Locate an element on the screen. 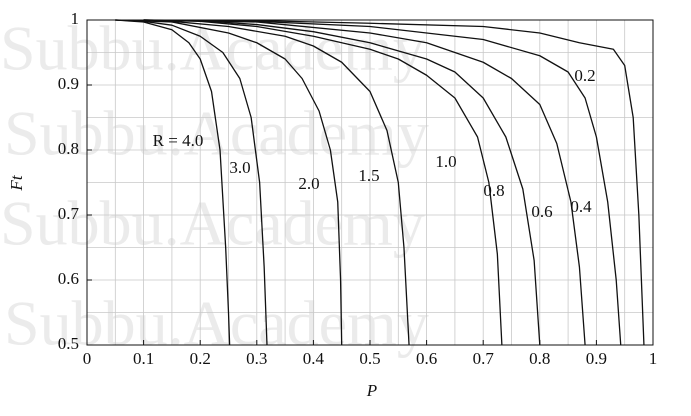 This screenshot has width=691, height=416. curve-label: 1.5 is located at coordinates (368, 175).